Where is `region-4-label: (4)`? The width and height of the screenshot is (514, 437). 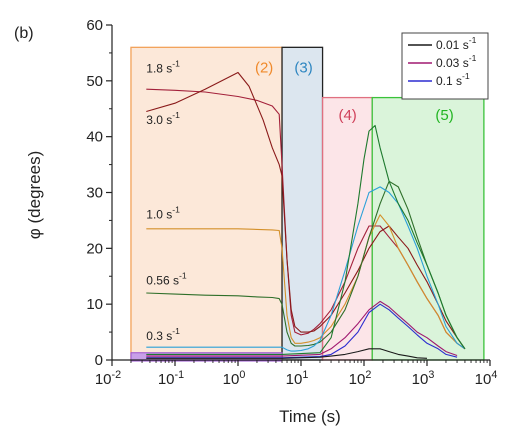 region-4-label: (4) is located at coordinates (347, 115).